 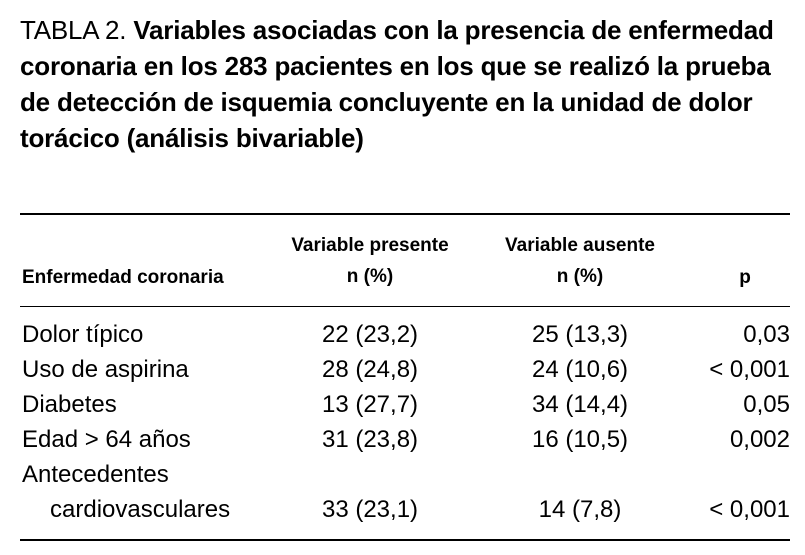 What do you see at coordinates (580, 334) in the screenshot?
I see `row-absent-value: 25 (13,3)` at bounding box center [580, 334].